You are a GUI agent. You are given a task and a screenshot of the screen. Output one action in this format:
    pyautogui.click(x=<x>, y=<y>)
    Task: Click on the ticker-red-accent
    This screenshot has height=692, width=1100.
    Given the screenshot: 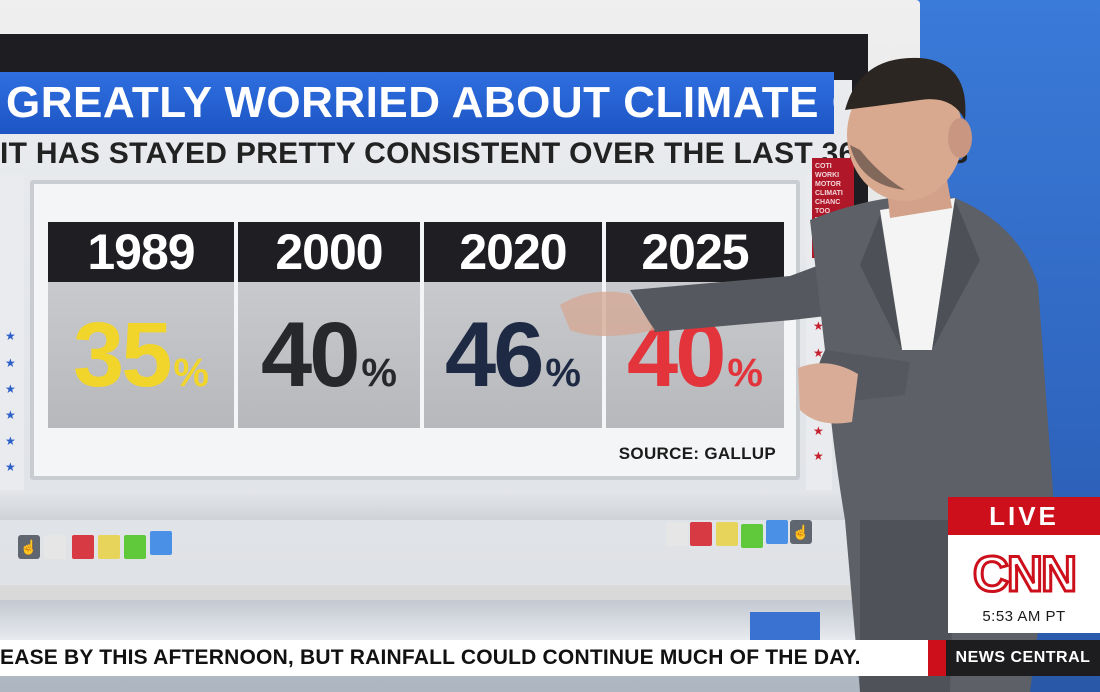 What is the action you would take?
    pyautogui.click(x=937, y=658)
    